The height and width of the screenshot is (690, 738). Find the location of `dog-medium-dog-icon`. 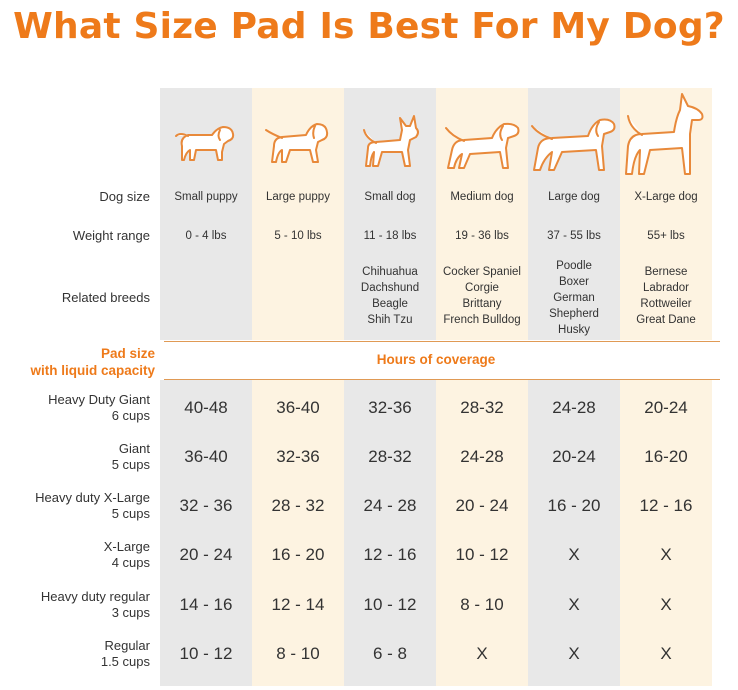

dog-medium-dog-icon is located at coordinates (482, 135).